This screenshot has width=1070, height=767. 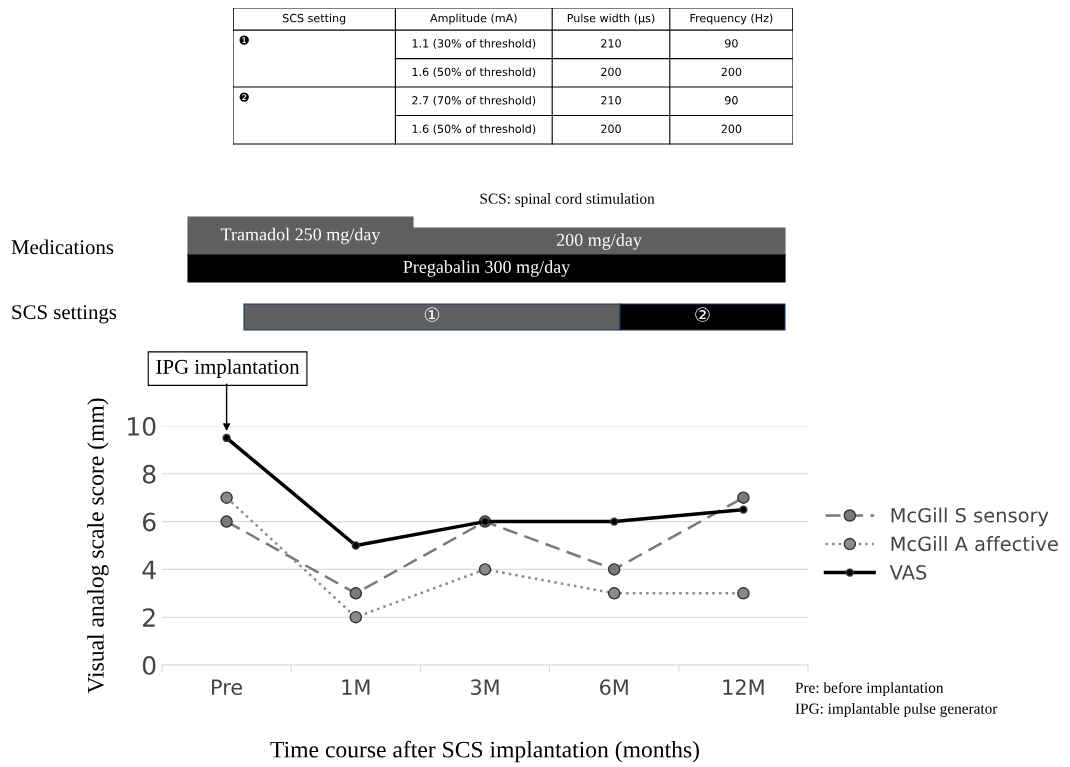 I want to click on text: IPG: implantable pulse generator, so click(x=896, y=710).